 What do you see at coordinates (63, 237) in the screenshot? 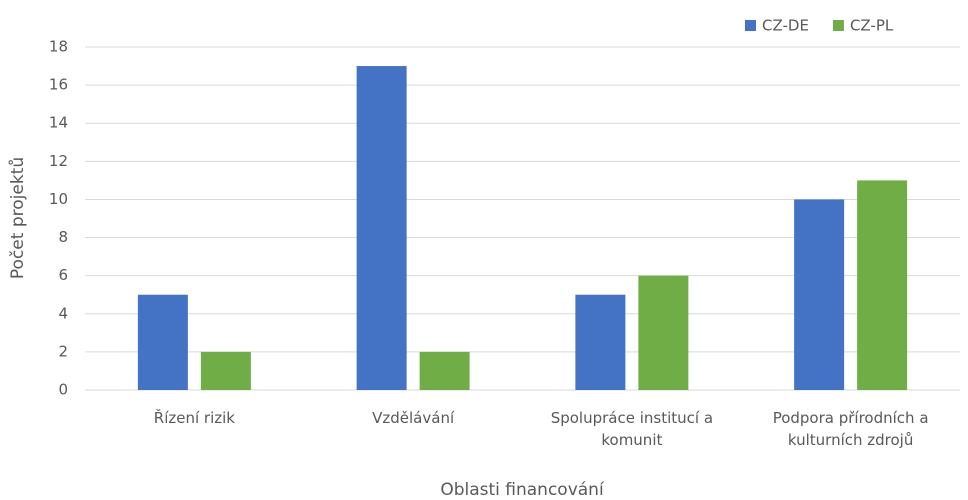
I see `y-tick-label: 8` at bounding box center [63, 237].